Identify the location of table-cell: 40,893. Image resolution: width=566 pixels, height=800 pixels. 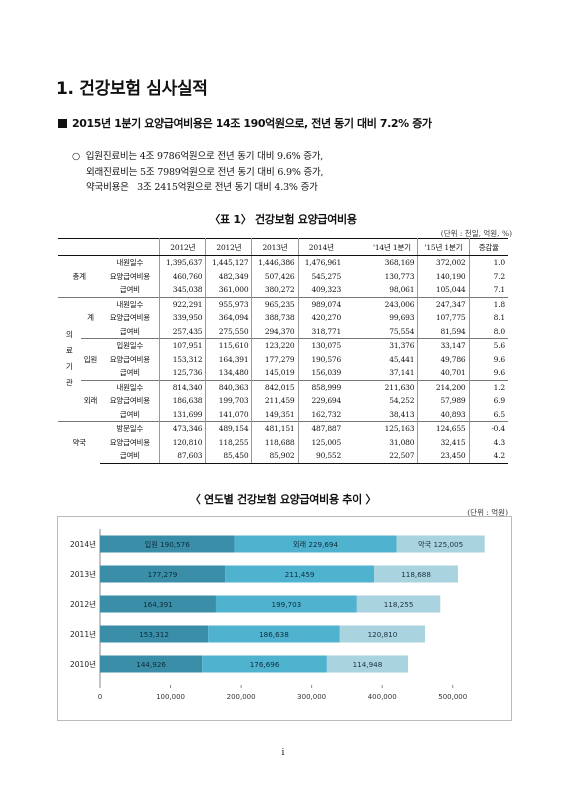
(443, 414).